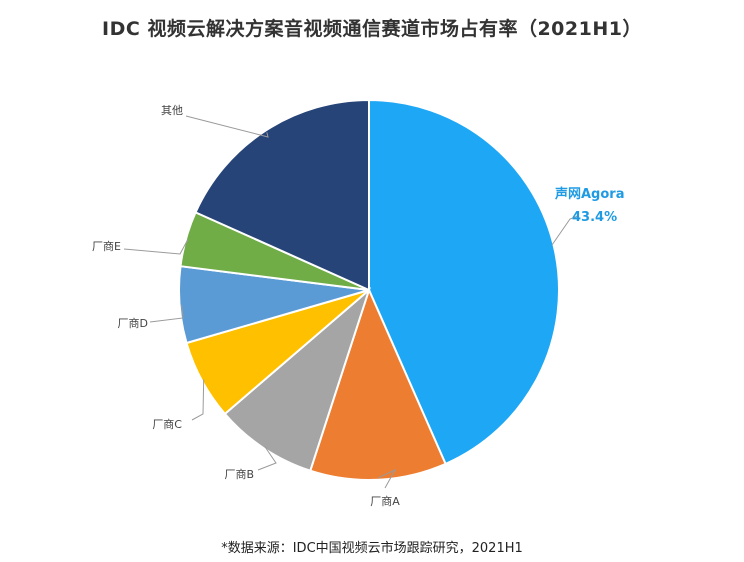 The width and height of the screenshot is (744, 562). What do you see at coordinates (106, 246) in the screenshot?
I see `slice-label: 厂商E` at bounding box center [106, 246].